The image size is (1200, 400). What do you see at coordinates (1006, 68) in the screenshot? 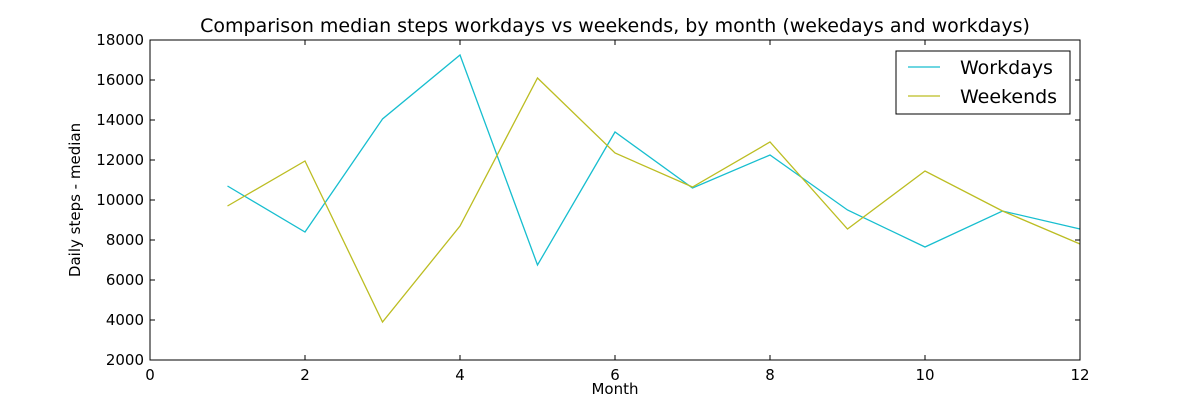
I see `legend-label-workdays: Workdays` at bounding box center [1006, 68].